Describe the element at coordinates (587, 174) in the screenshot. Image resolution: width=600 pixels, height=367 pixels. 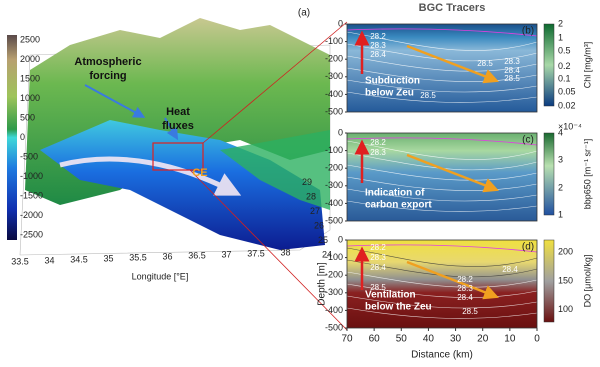
I see `colorbar-title: bbp650 [m⁻¹ sr⁻¹]` at that location.